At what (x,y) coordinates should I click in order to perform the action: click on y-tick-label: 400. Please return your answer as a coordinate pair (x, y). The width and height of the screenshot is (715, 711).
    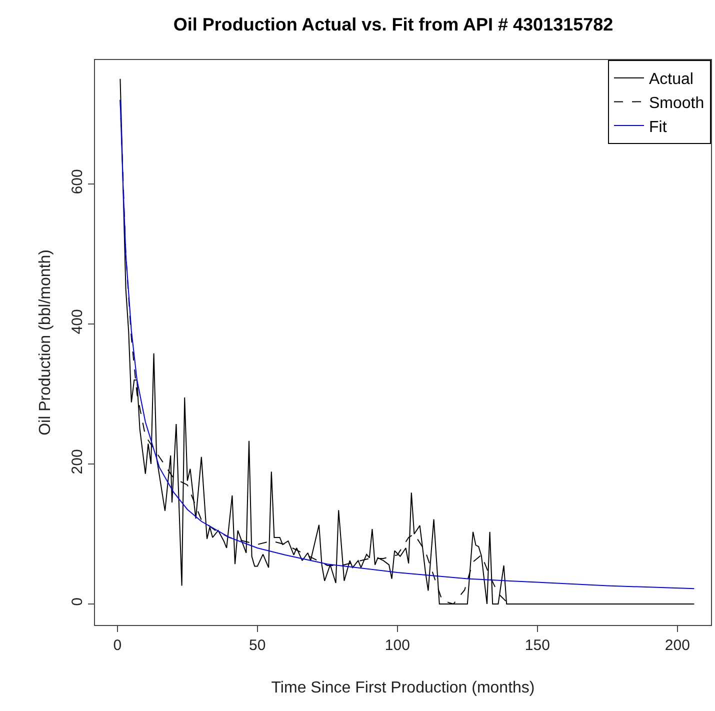
    Looking at the image, I should click on (77, 321).